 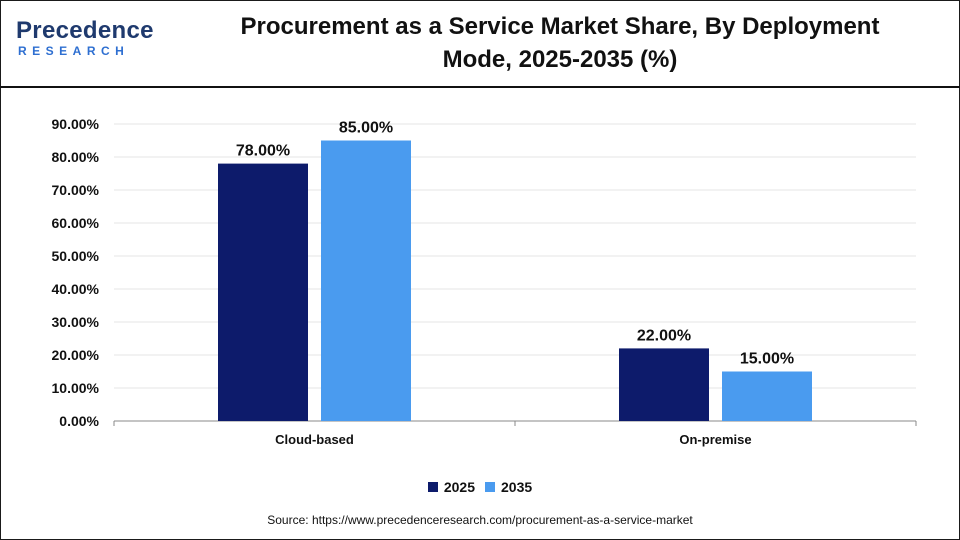 I want to click on logo-subtitle: RESEARCH, so click(x=74, y=51).